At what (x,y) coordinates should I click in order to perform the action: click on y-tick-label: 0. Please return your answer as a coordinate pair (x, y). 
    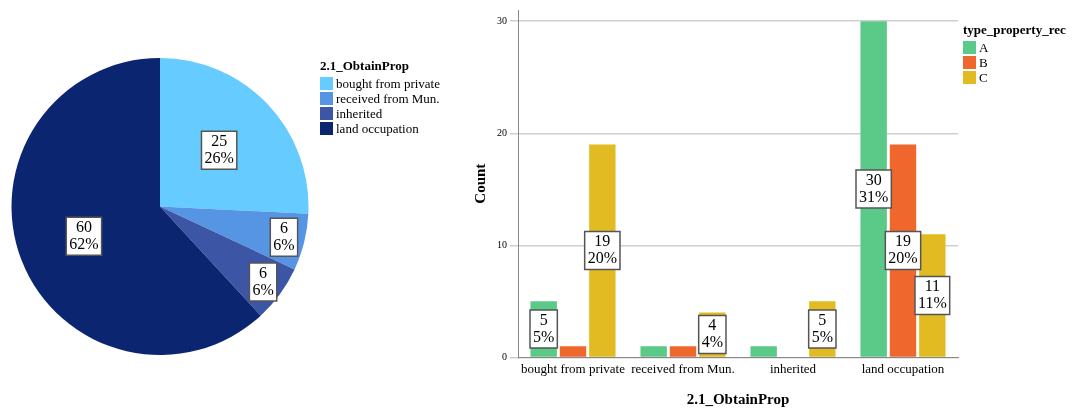
    Looking at the image, I should click on (504, 357).